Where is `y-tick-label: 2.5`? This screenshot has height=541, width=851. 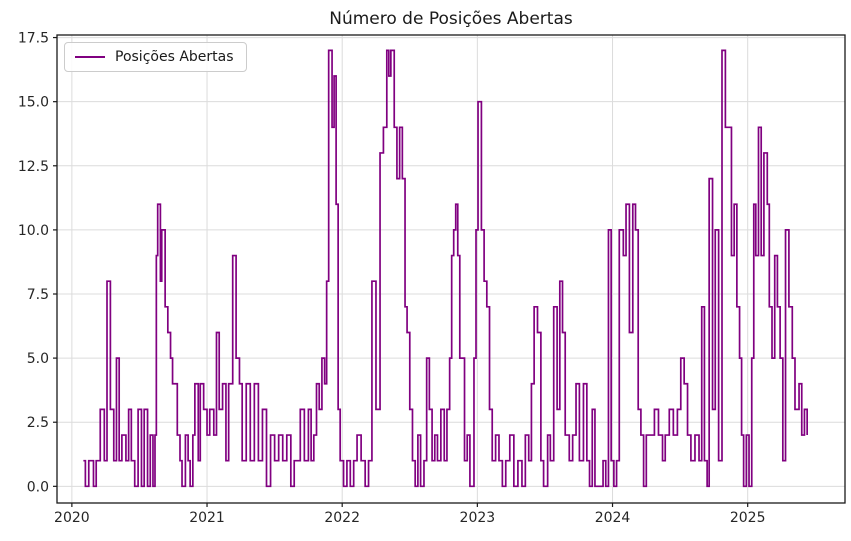 y-tick-label: 2.5 is located at coordinates (38, 423).